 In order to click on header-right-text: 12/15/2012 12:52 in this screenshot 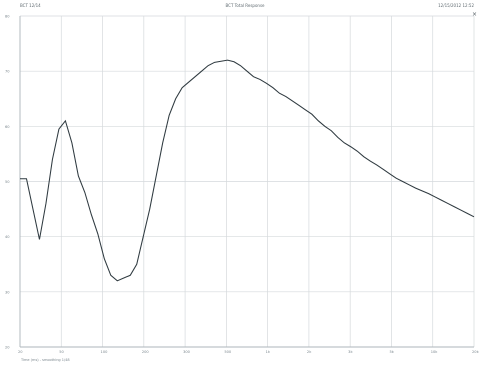, I will do `click(456, 5)`.